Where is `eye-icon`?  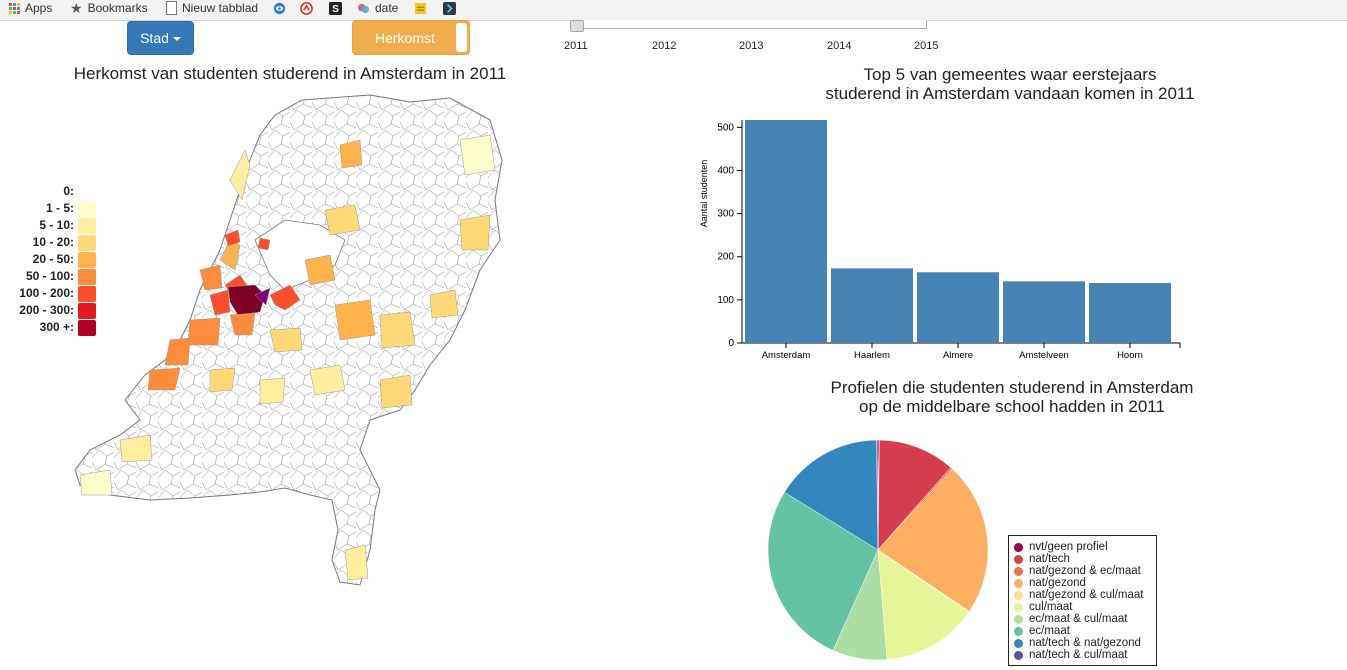 eye-icon is located at coordinates (279, 8).